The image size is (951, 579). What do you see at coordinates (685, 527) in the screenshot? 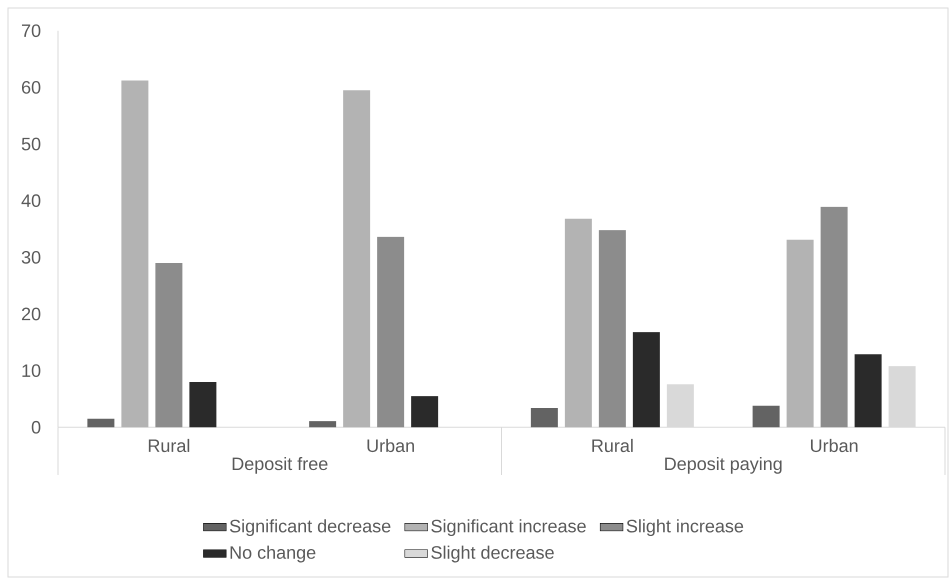
I see `legend-label: Slight increase` at bounding box center [685, 527].